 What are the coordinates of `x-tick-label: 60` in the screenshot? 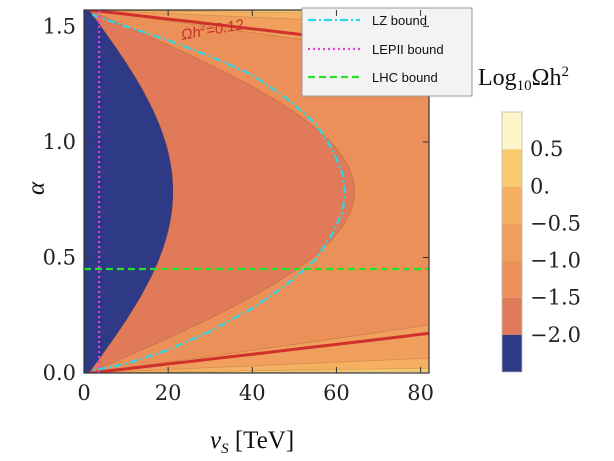 It's located at (336, 393).